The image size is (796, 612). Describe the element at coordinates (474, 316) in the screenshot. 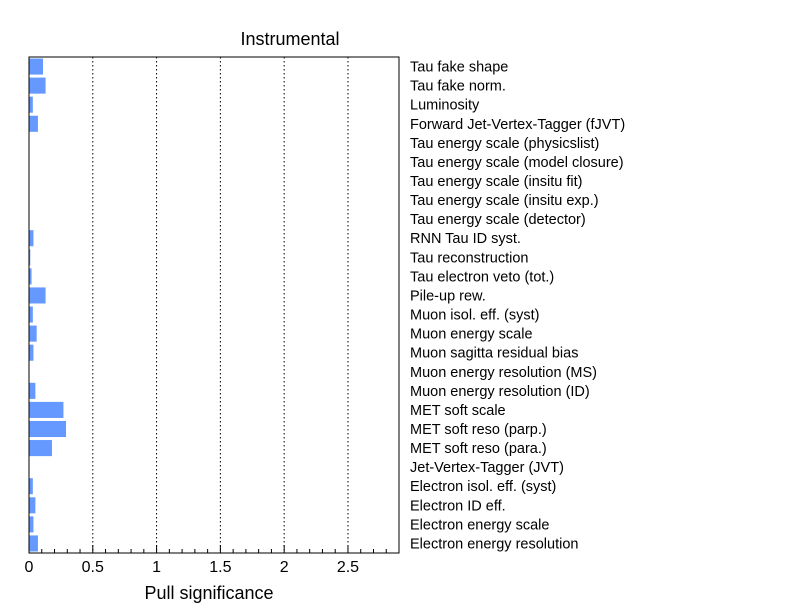

I see `category-label: Muon isol. eff. (syst)` at that location.